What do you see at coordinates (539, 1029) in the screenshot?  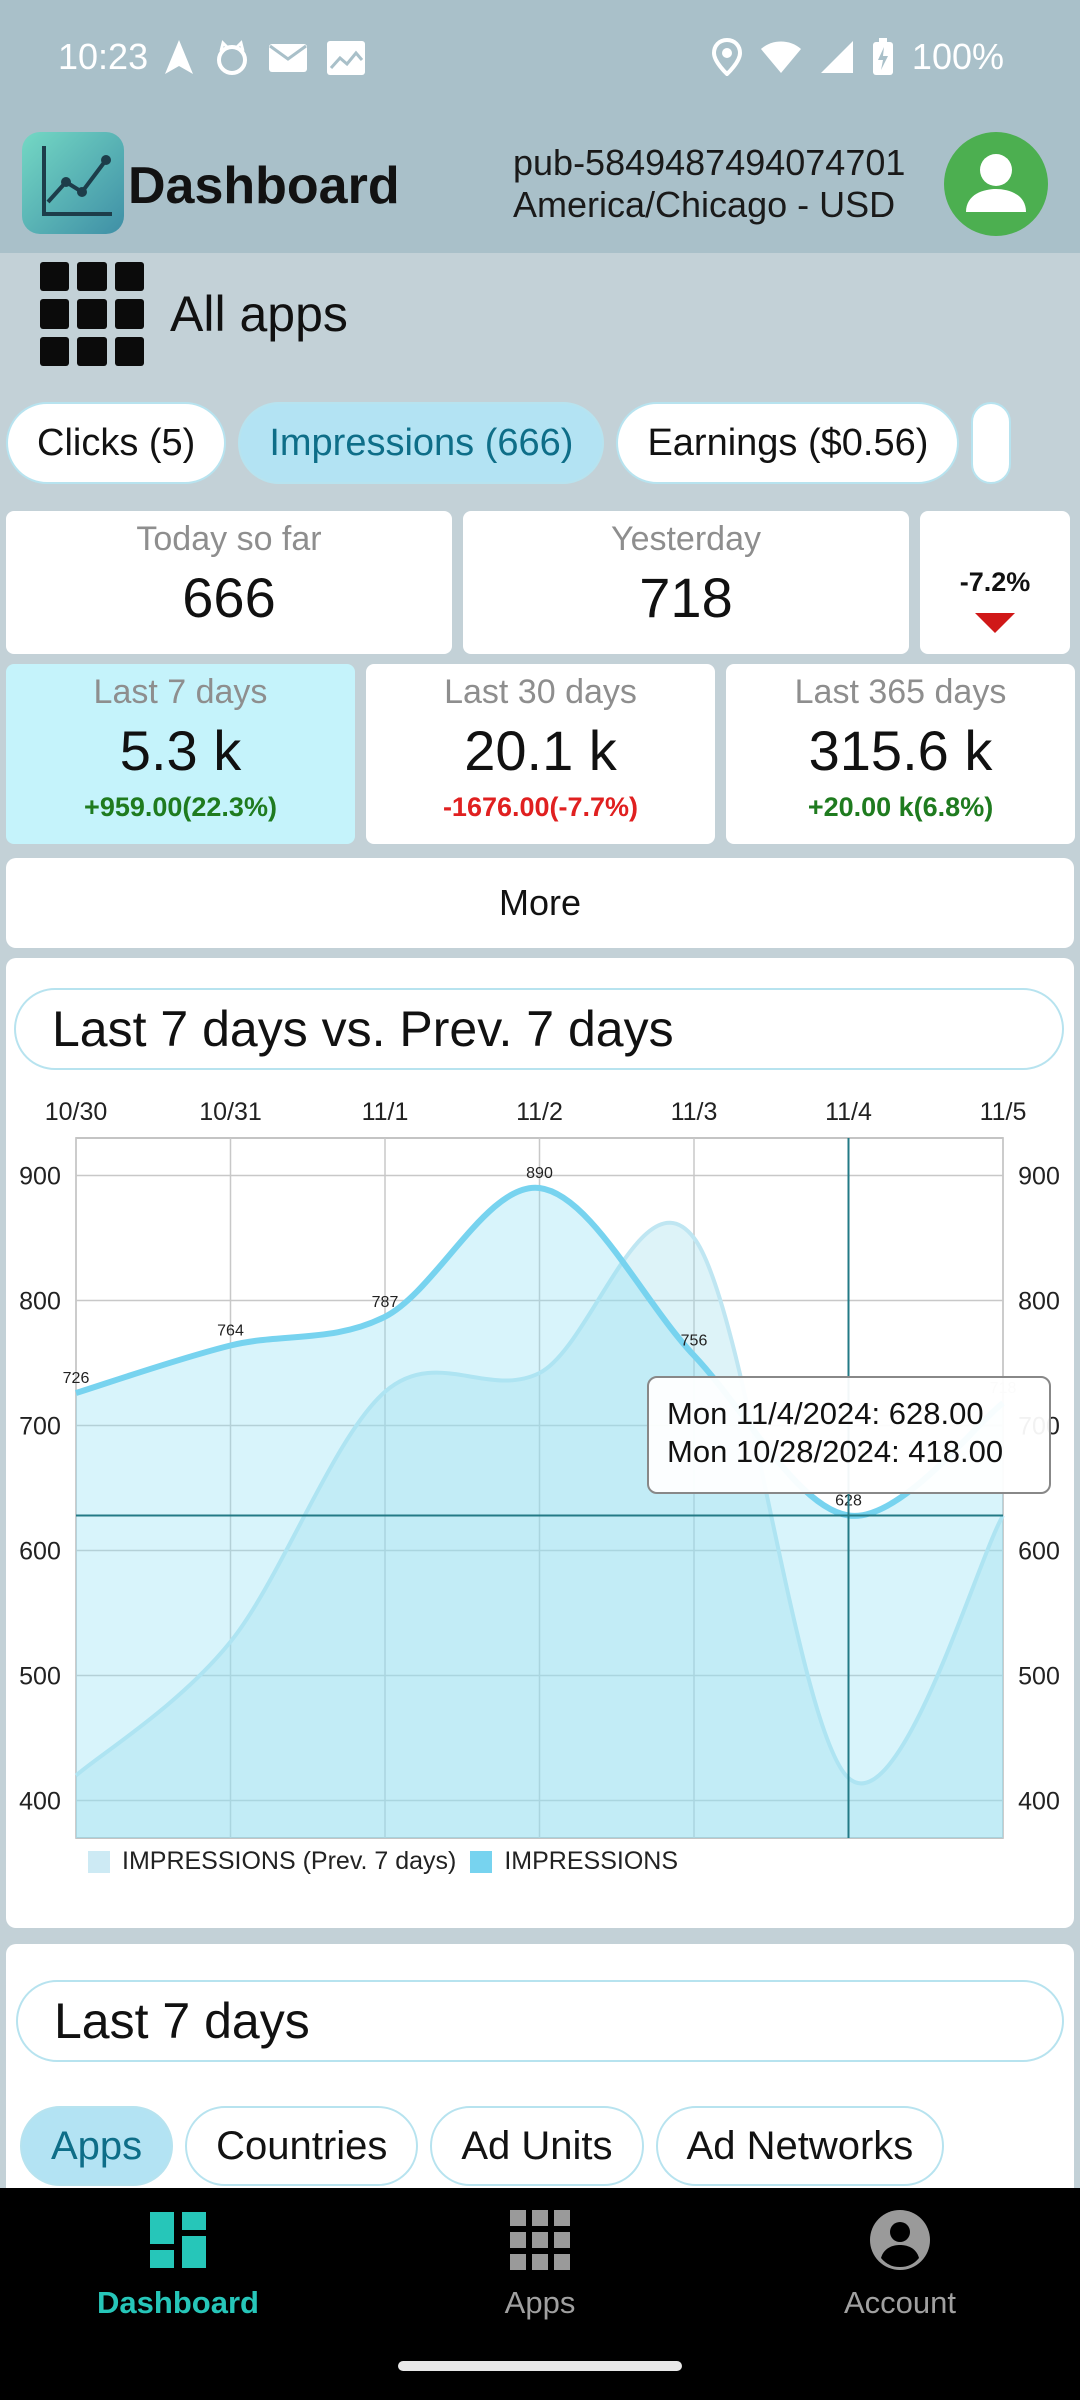 I see `comparison-title: Last 7 days vs. Prev. 7 days` at bounding box center [539, 1029].